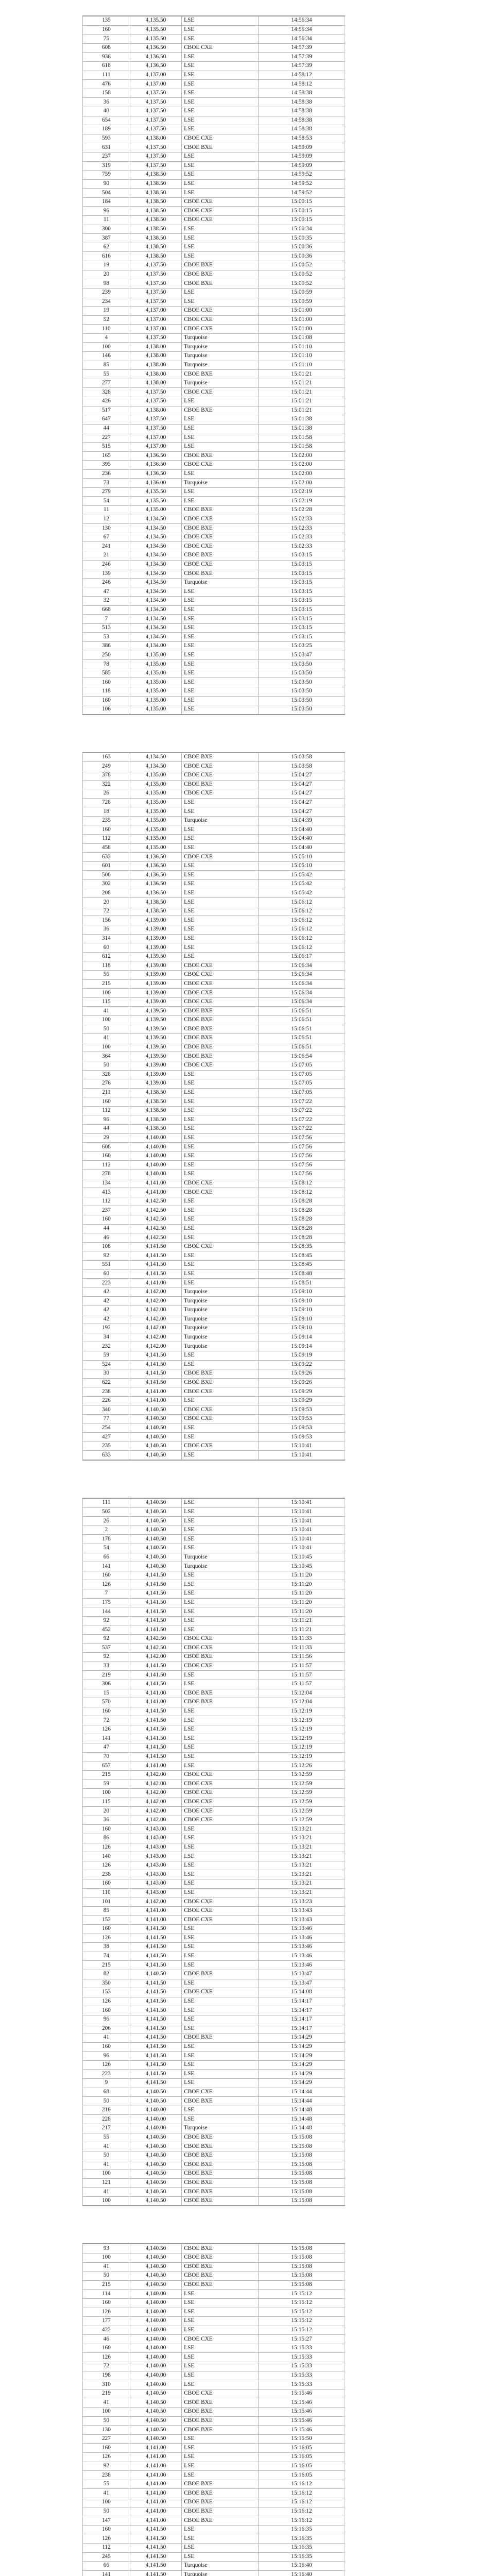 The width and height of the screenshot is (497, 2576). I want to click on trade-volume: 657, so click(106, 1766).